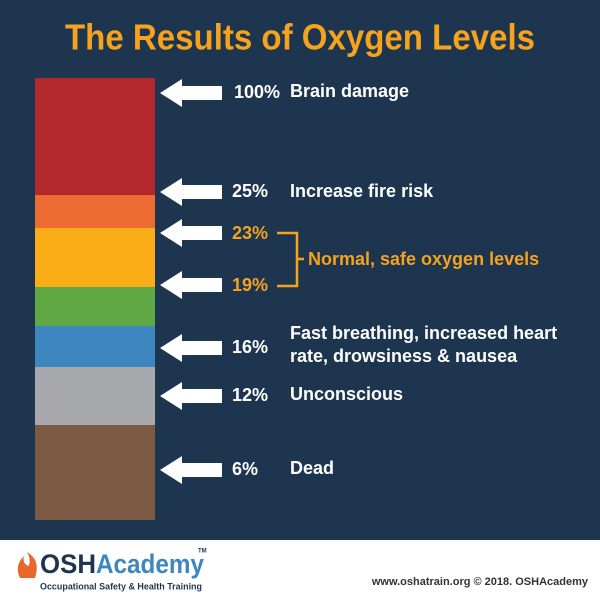 The width and height of the screenshot is (600, 605). Describe the element at coordinates (250, 285) in the screenshot. I see `percent: 19%` at that location.